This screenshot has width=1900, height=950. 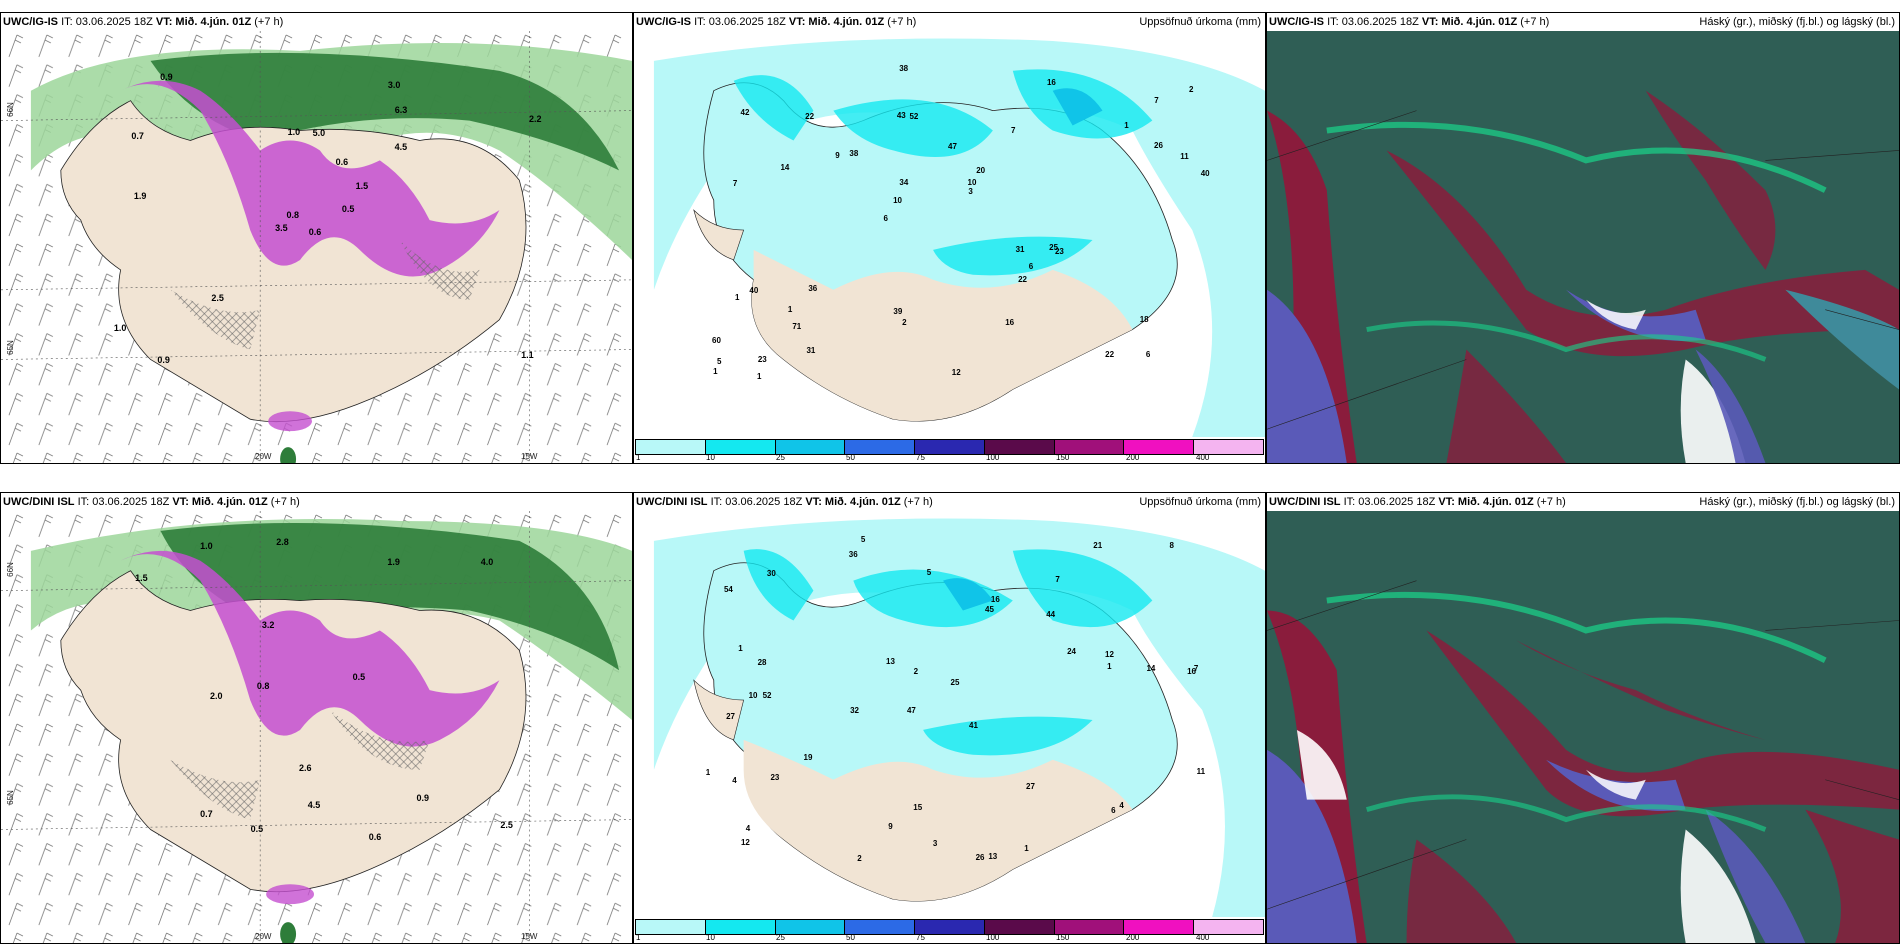 What do you see at coordinates (730, 716) in the screenshot?
I see `precip-value: 27` at bounding box center [730, 716].